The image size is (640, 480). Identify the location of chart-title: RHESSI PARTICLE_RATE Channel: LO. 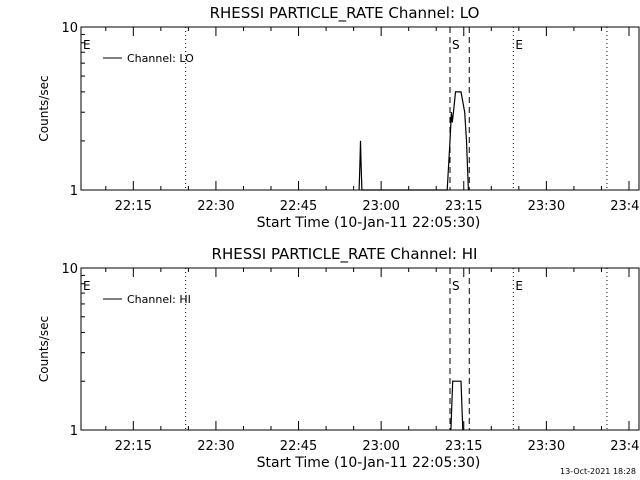
(345, 13).